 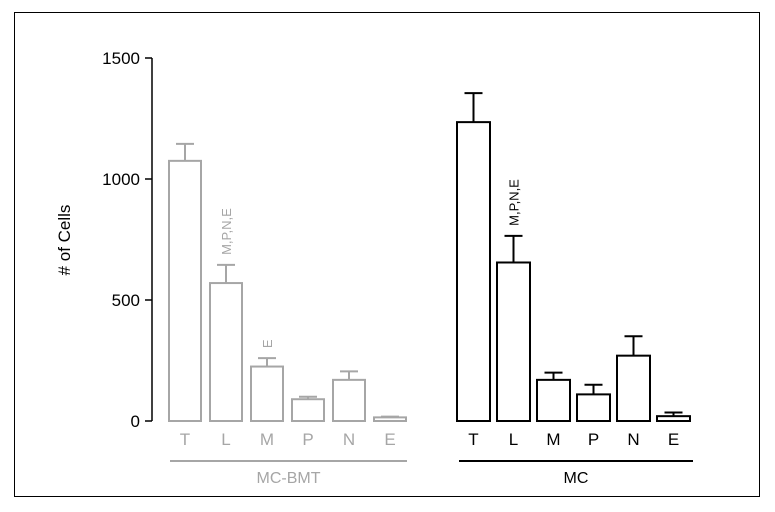 What do you see at coordinates (121, 58) in the screenshot?
I see `y-tick-label: 1500` at bounding box center [121, 58].